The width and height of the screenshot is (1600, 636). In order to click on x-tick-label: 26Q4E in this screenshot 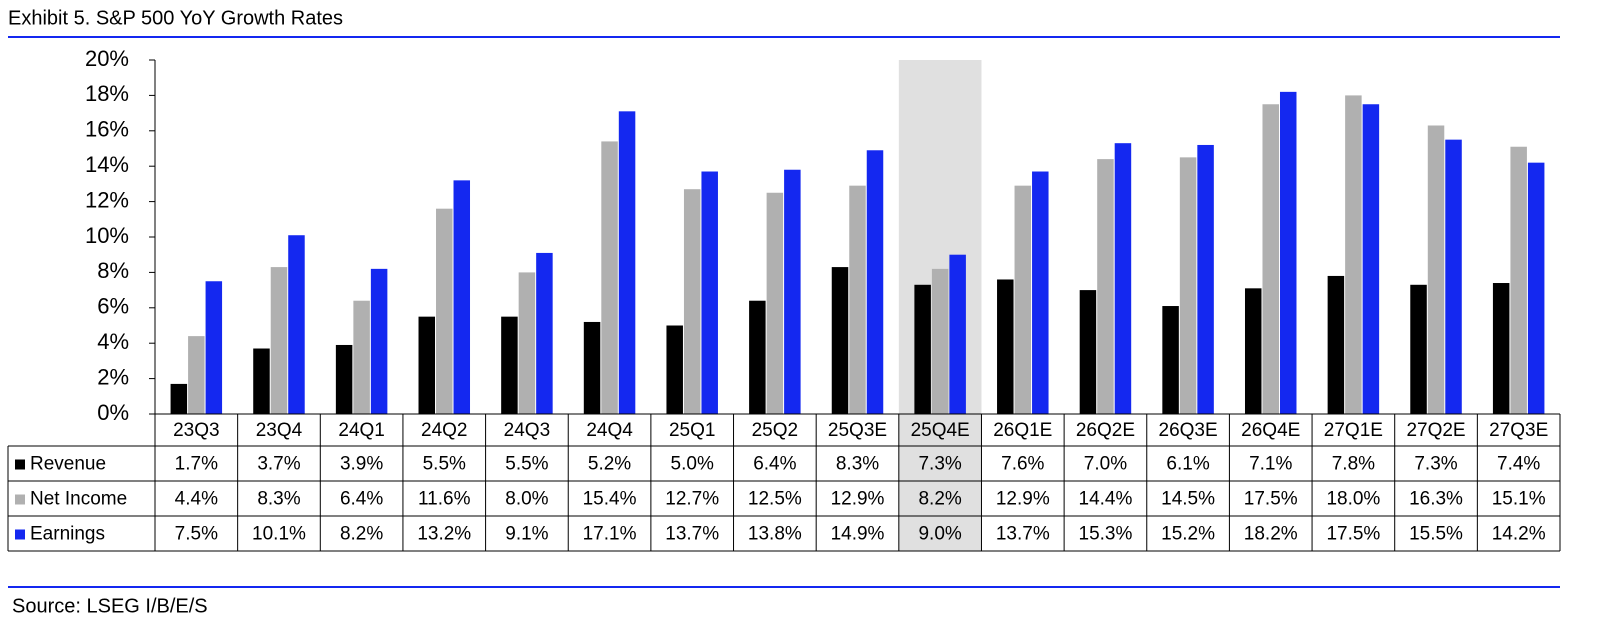, I will do `click(1270, 430)`.